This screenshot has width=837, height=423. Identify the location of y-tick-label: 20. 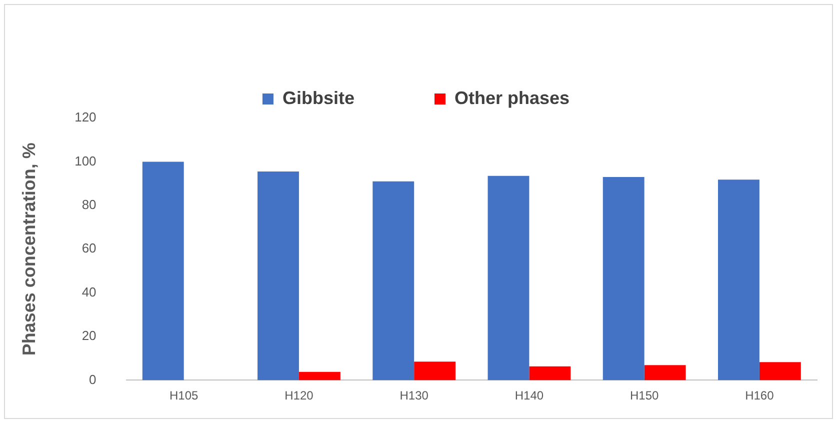
(89, 336).